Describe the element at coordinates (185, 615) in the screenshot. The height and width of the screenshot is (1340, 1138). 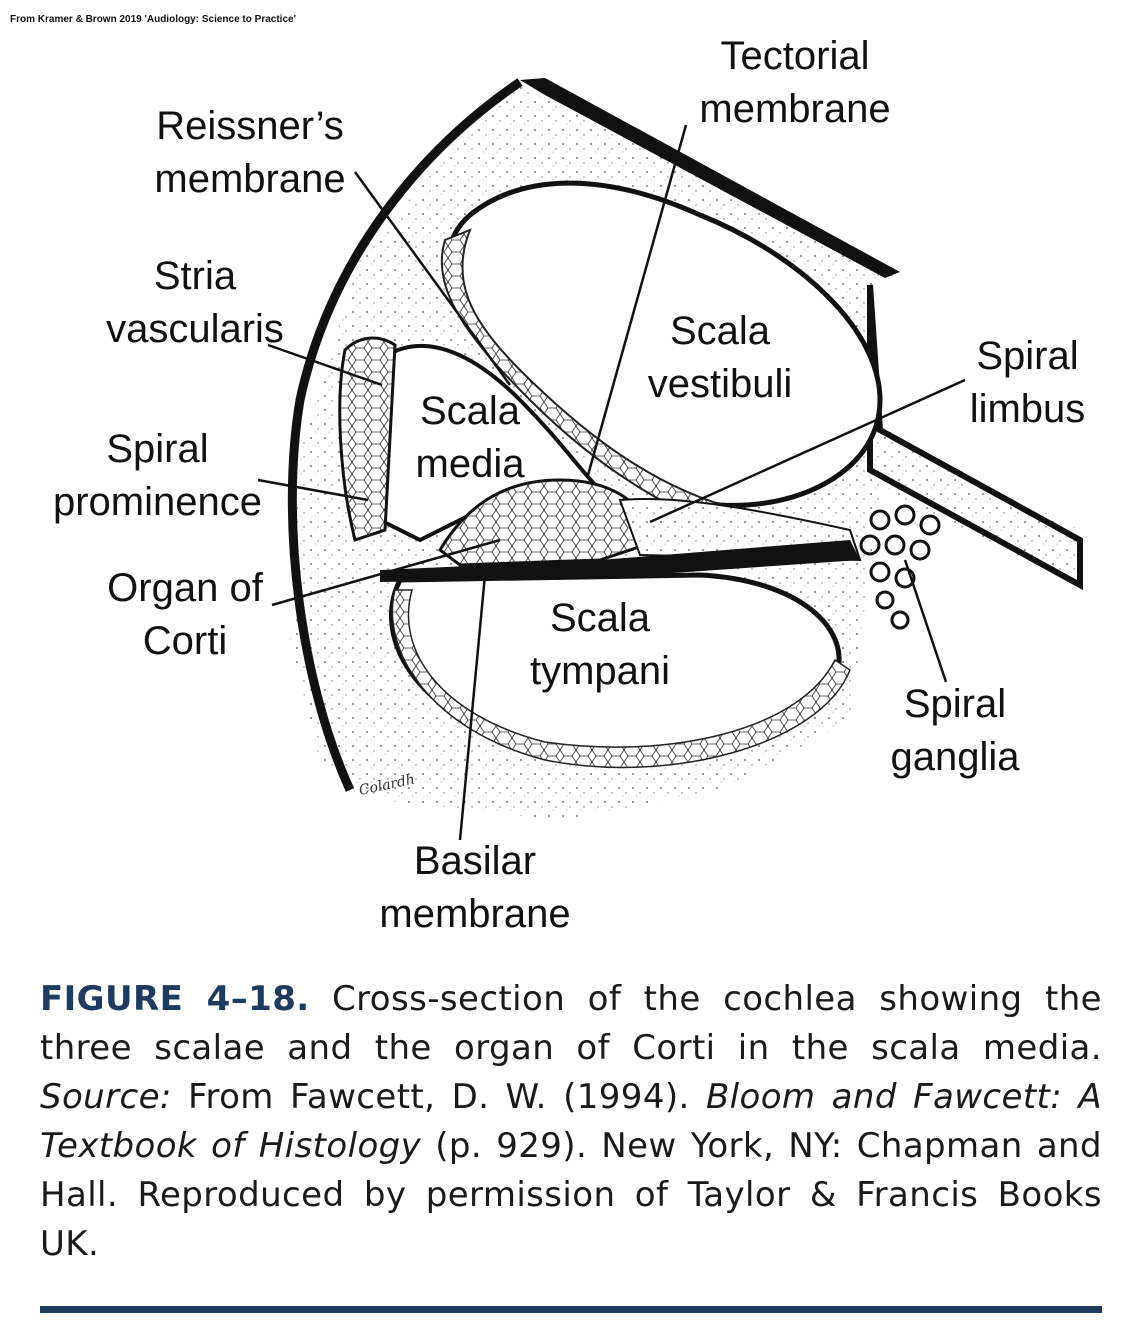
I see `label-organ-of-corti: Organ of Corti` at that location.